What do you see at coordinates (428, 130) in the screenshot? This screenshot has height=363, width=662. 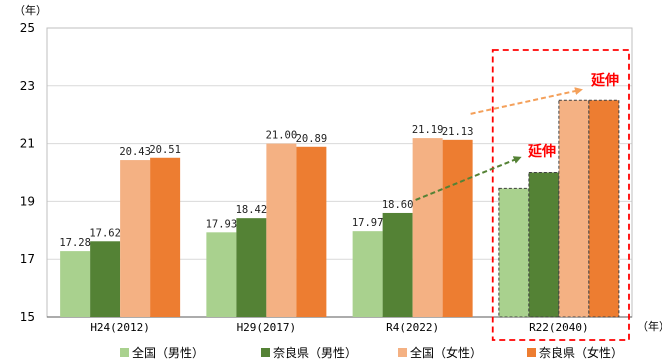 I see `data-label: 21.19` at bounding box center [428, 130].